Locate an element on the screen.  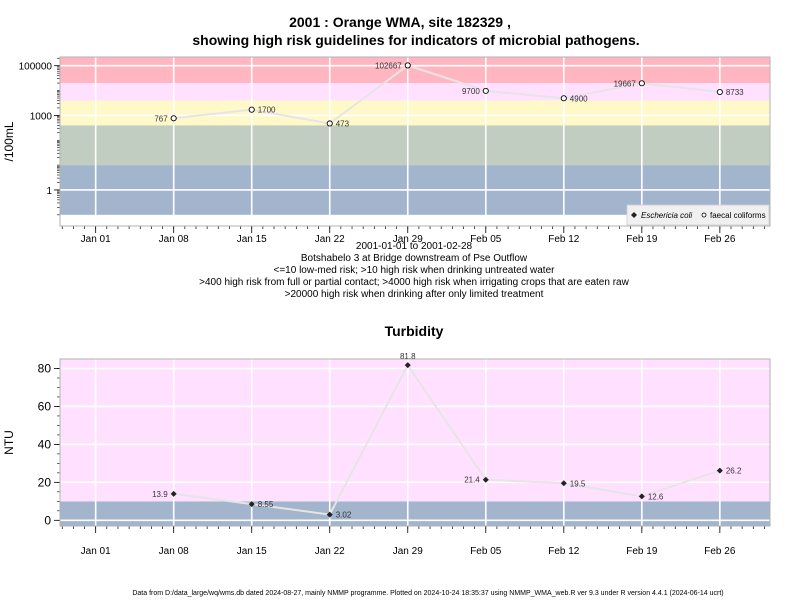
y-tick-label: 0 is located at coordinates (47, 520).